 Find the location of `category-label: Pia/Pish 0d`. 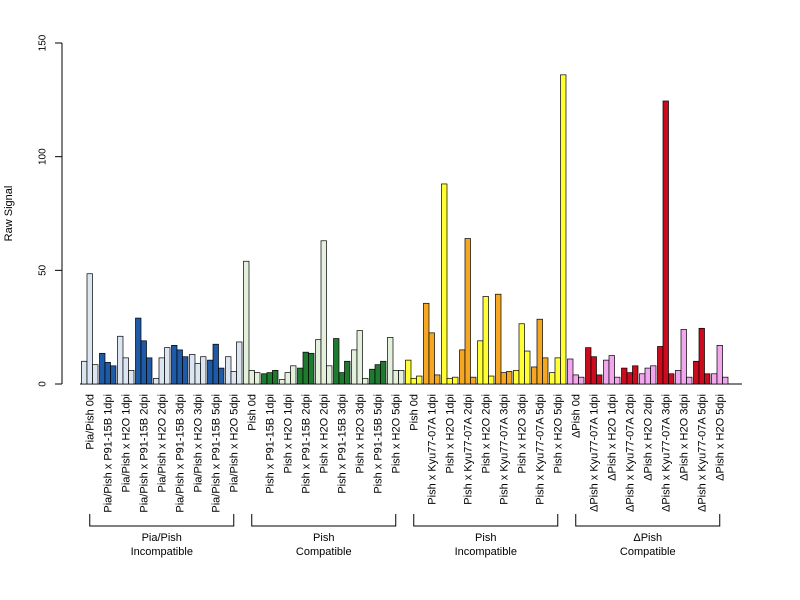

category-label: Pia/Pish 0d is located at coordinates (91, 422).